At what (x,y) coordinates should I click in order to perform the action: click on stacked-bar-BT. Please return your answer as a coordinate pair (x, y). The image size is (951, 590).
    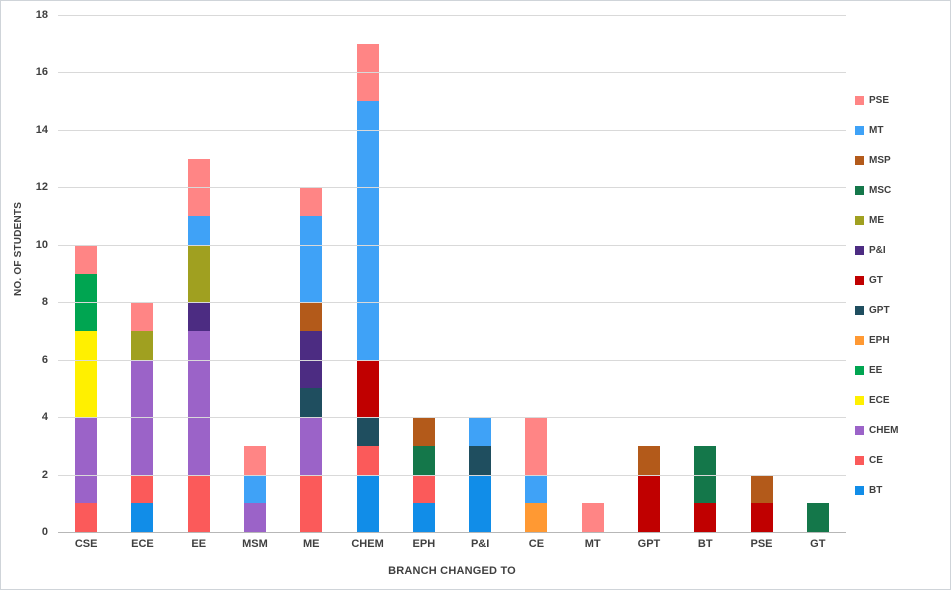
    Looking at the image, I should click on (705, 273).